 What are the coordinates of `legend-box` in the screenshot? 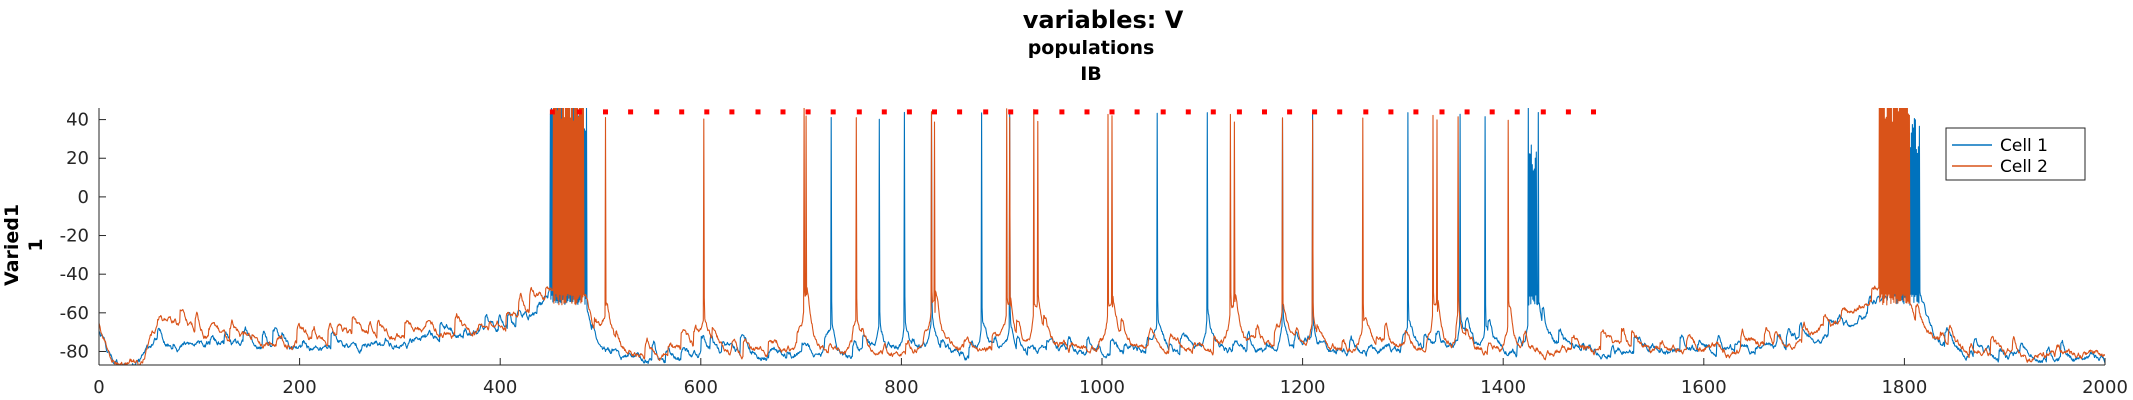 It's located at (2015, 154).